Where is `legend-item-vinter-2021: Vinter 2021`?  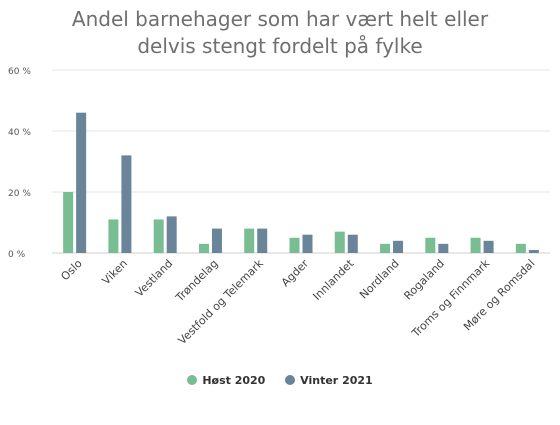
legend-item-vinter-2021: Vinter 2021 is located at coordinates (329, 380).